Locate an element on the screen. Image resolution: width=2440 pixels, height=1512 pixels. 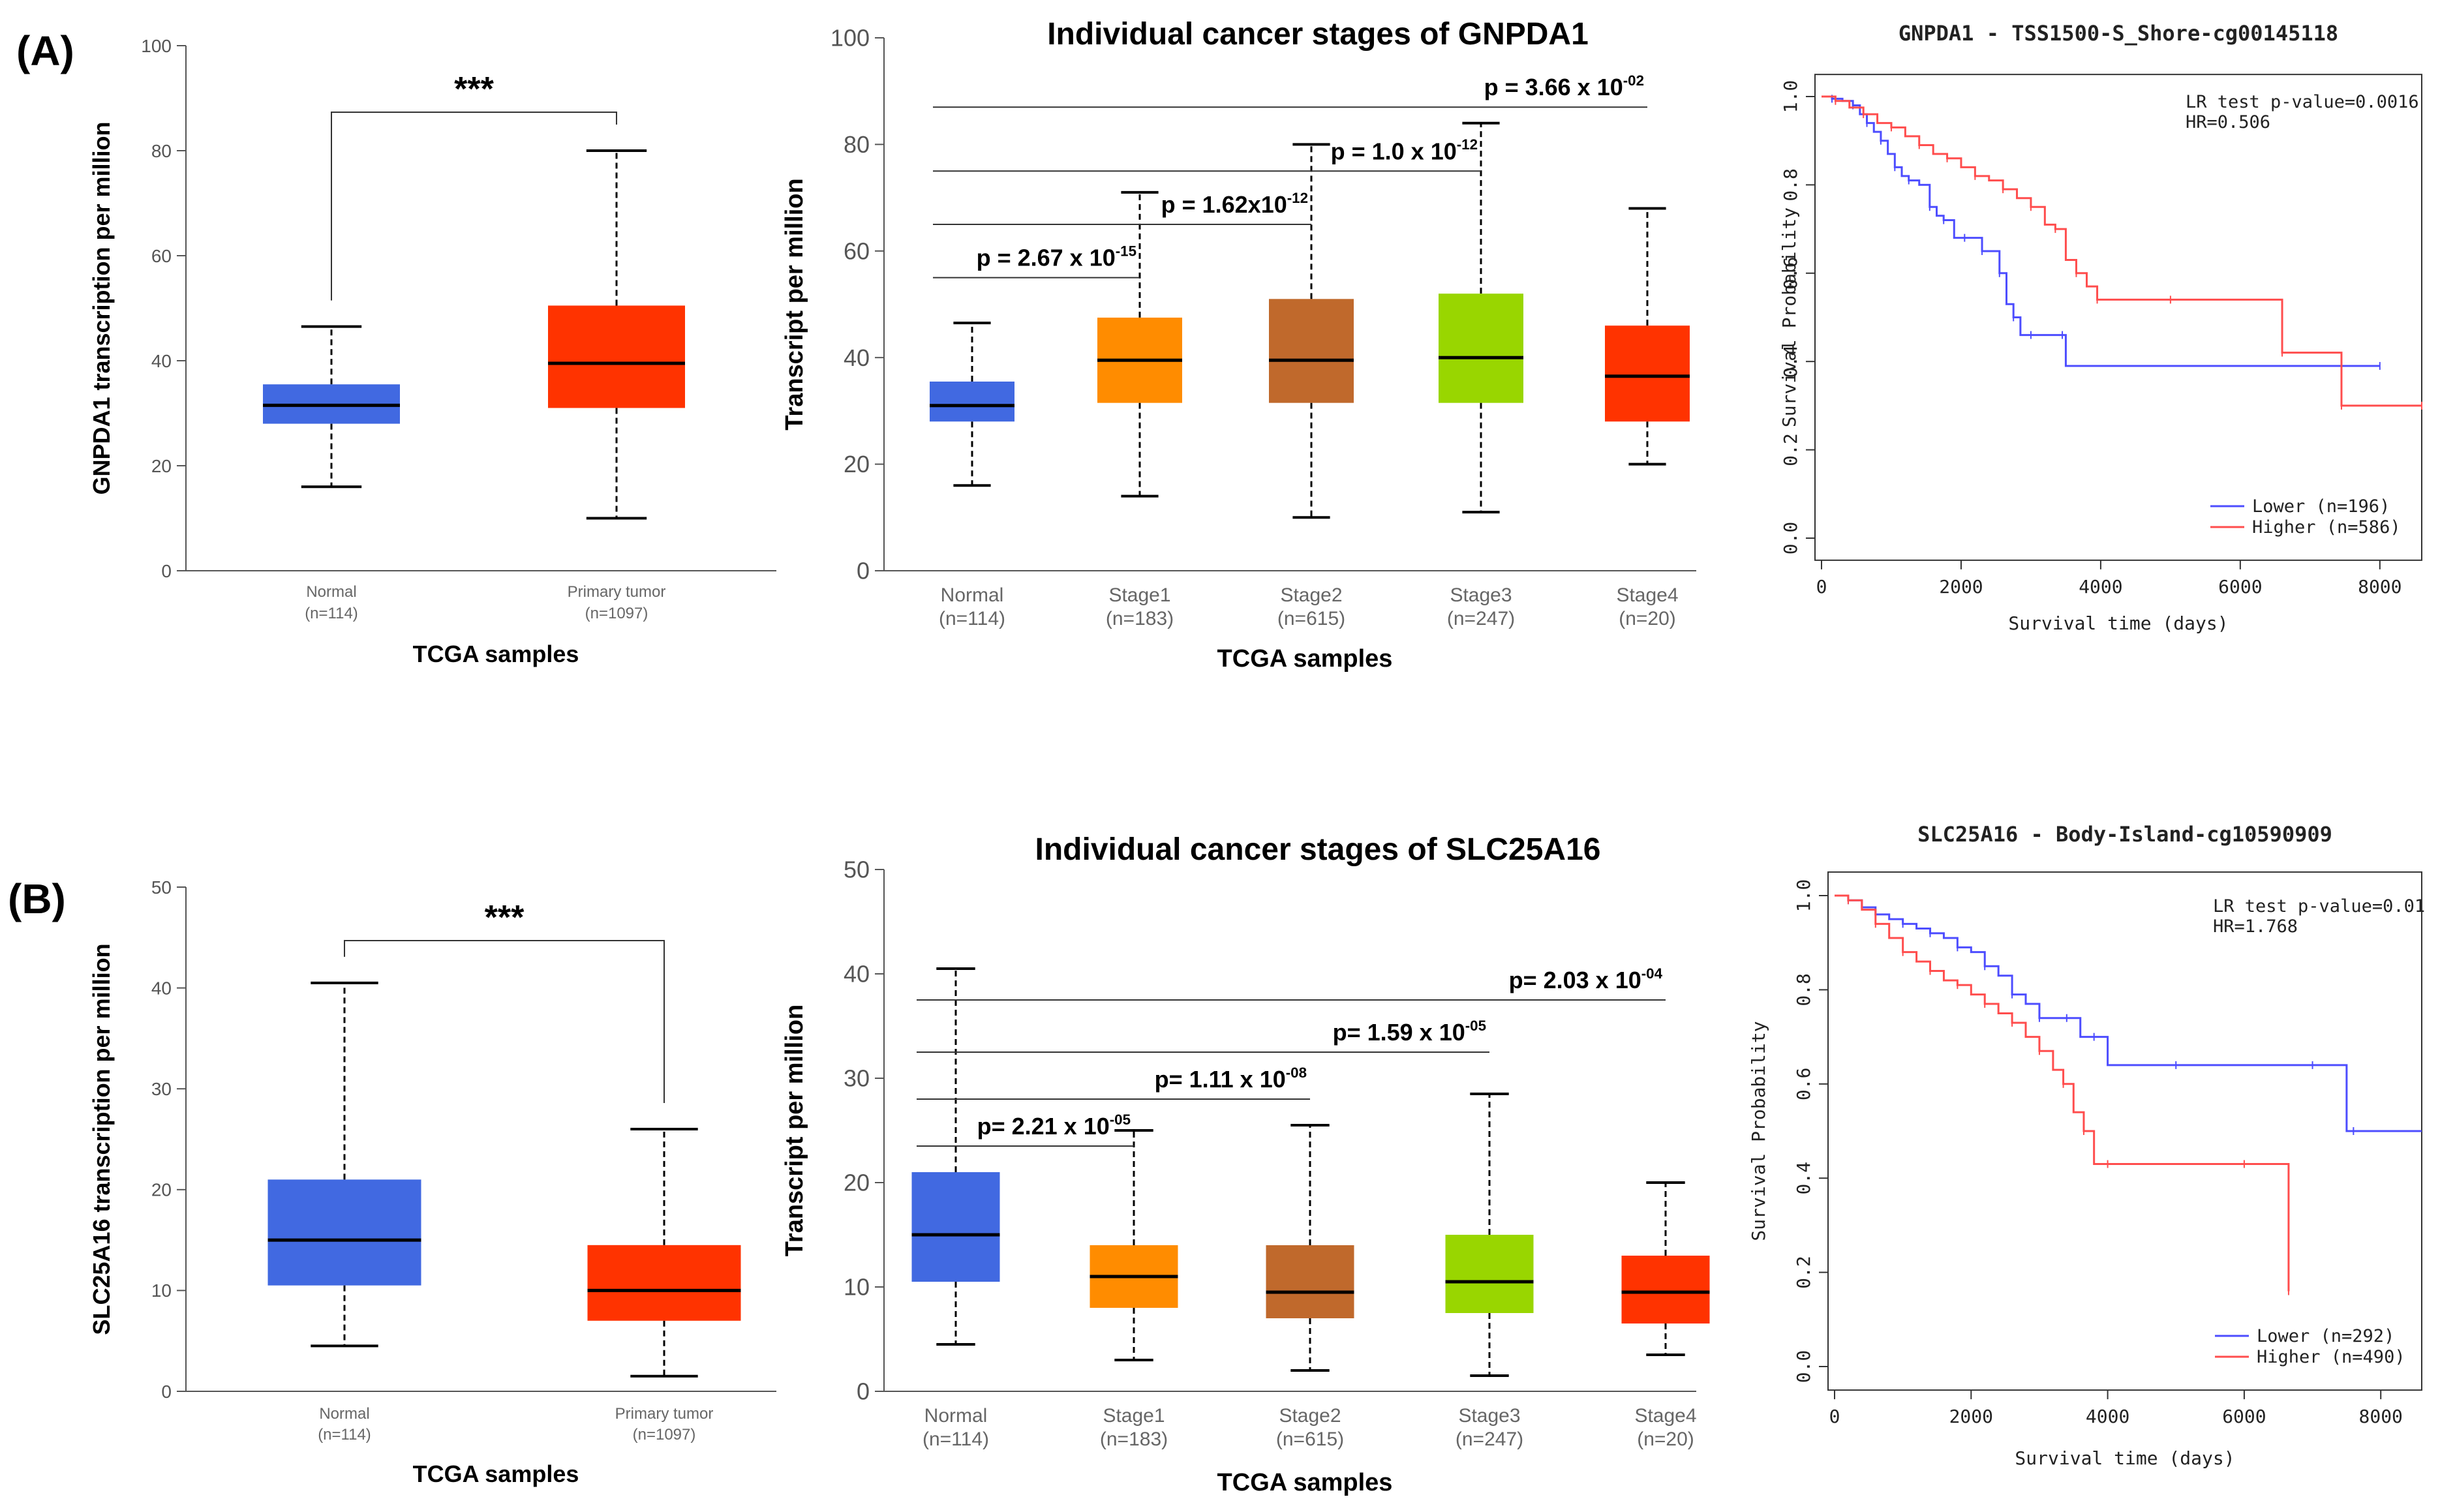
p-value-exponent: -02 is located at coordinates (1634, 80).